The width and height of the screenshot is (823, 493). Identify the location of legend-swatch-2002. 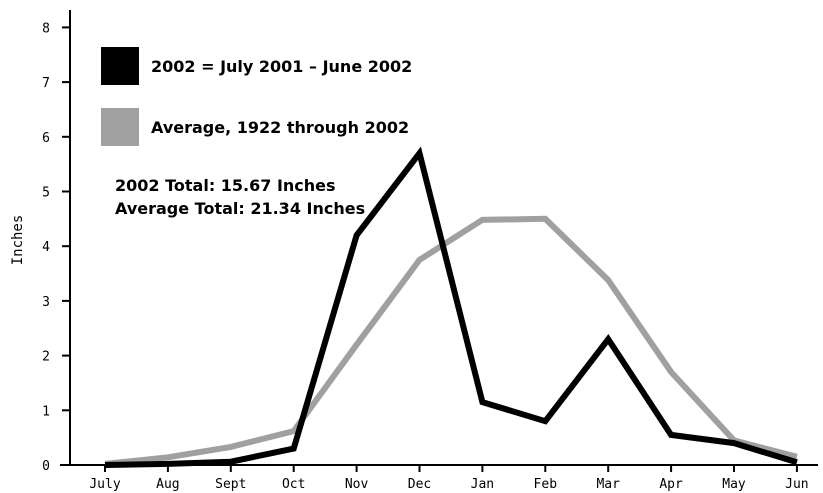
(120, 66).